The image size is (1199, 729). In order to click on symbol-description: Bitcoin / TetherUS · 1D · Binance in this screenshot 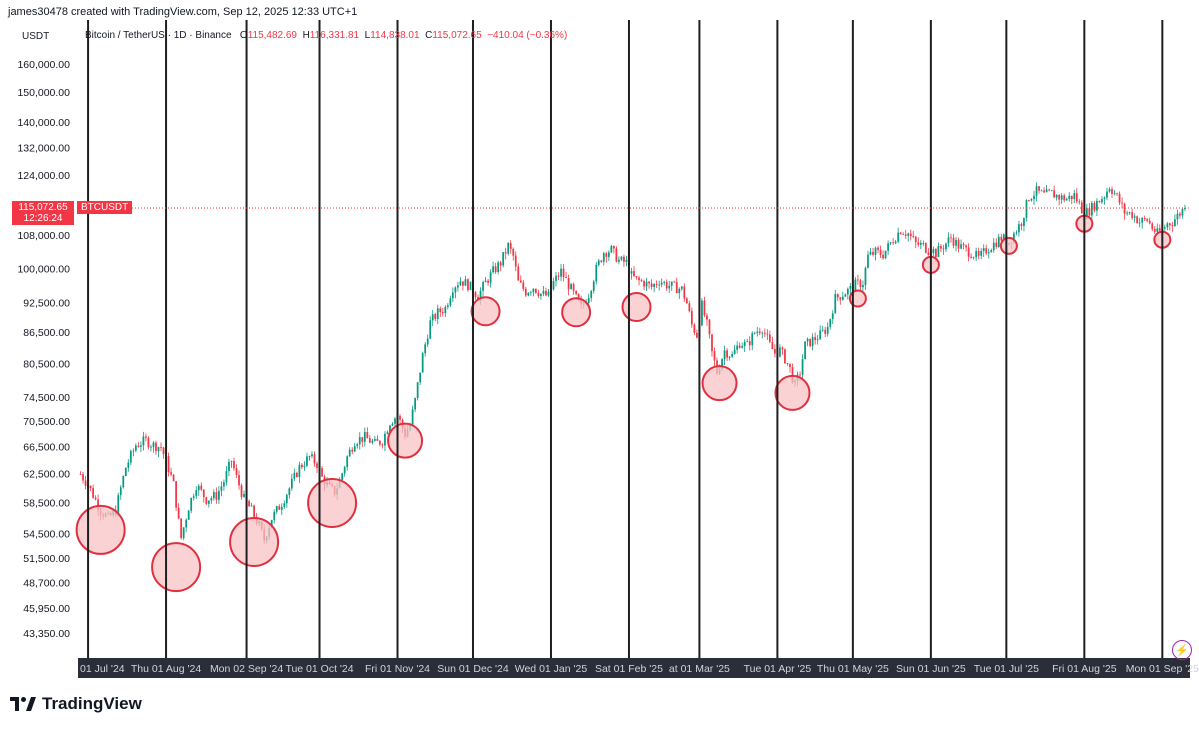, I will do `click(158, 35)`.